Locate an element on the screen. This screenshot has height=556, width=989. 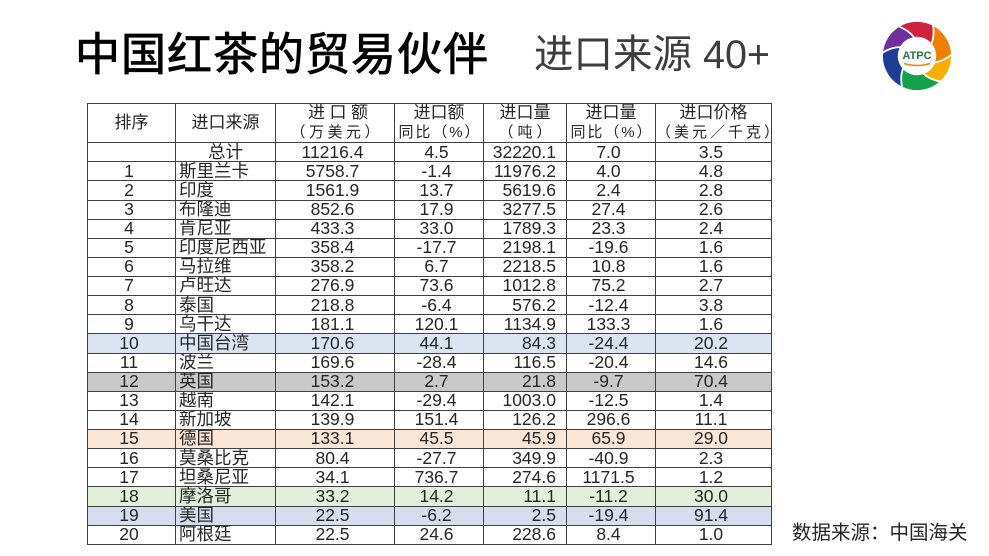
svg-text: ATPC is located at coordinates (916, 56).